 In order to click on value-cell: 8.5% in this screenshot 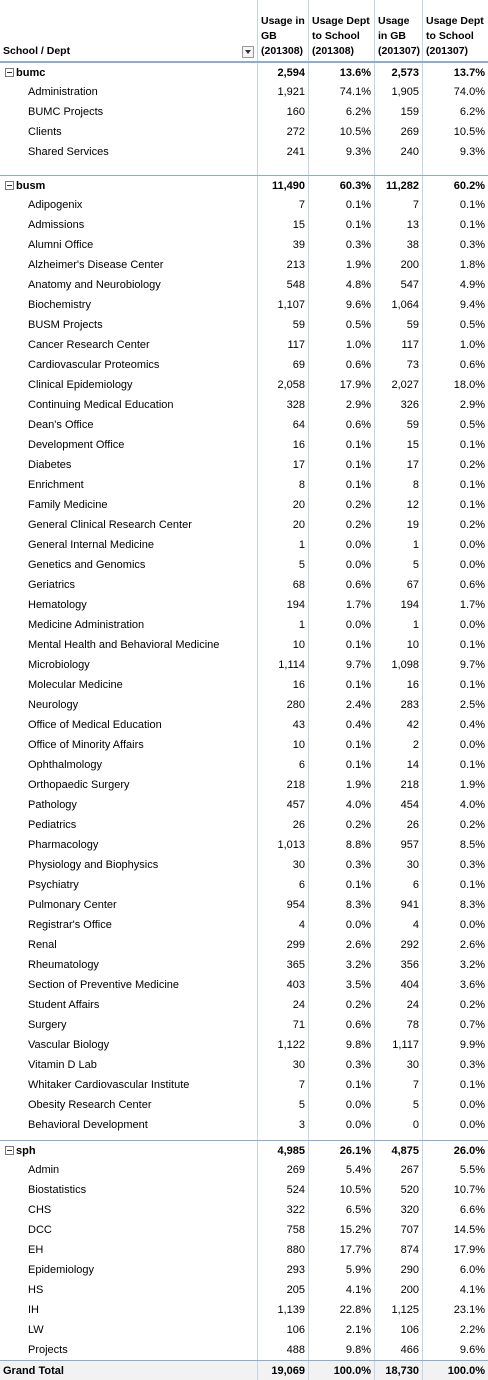, I will do `click(472, 845)`.